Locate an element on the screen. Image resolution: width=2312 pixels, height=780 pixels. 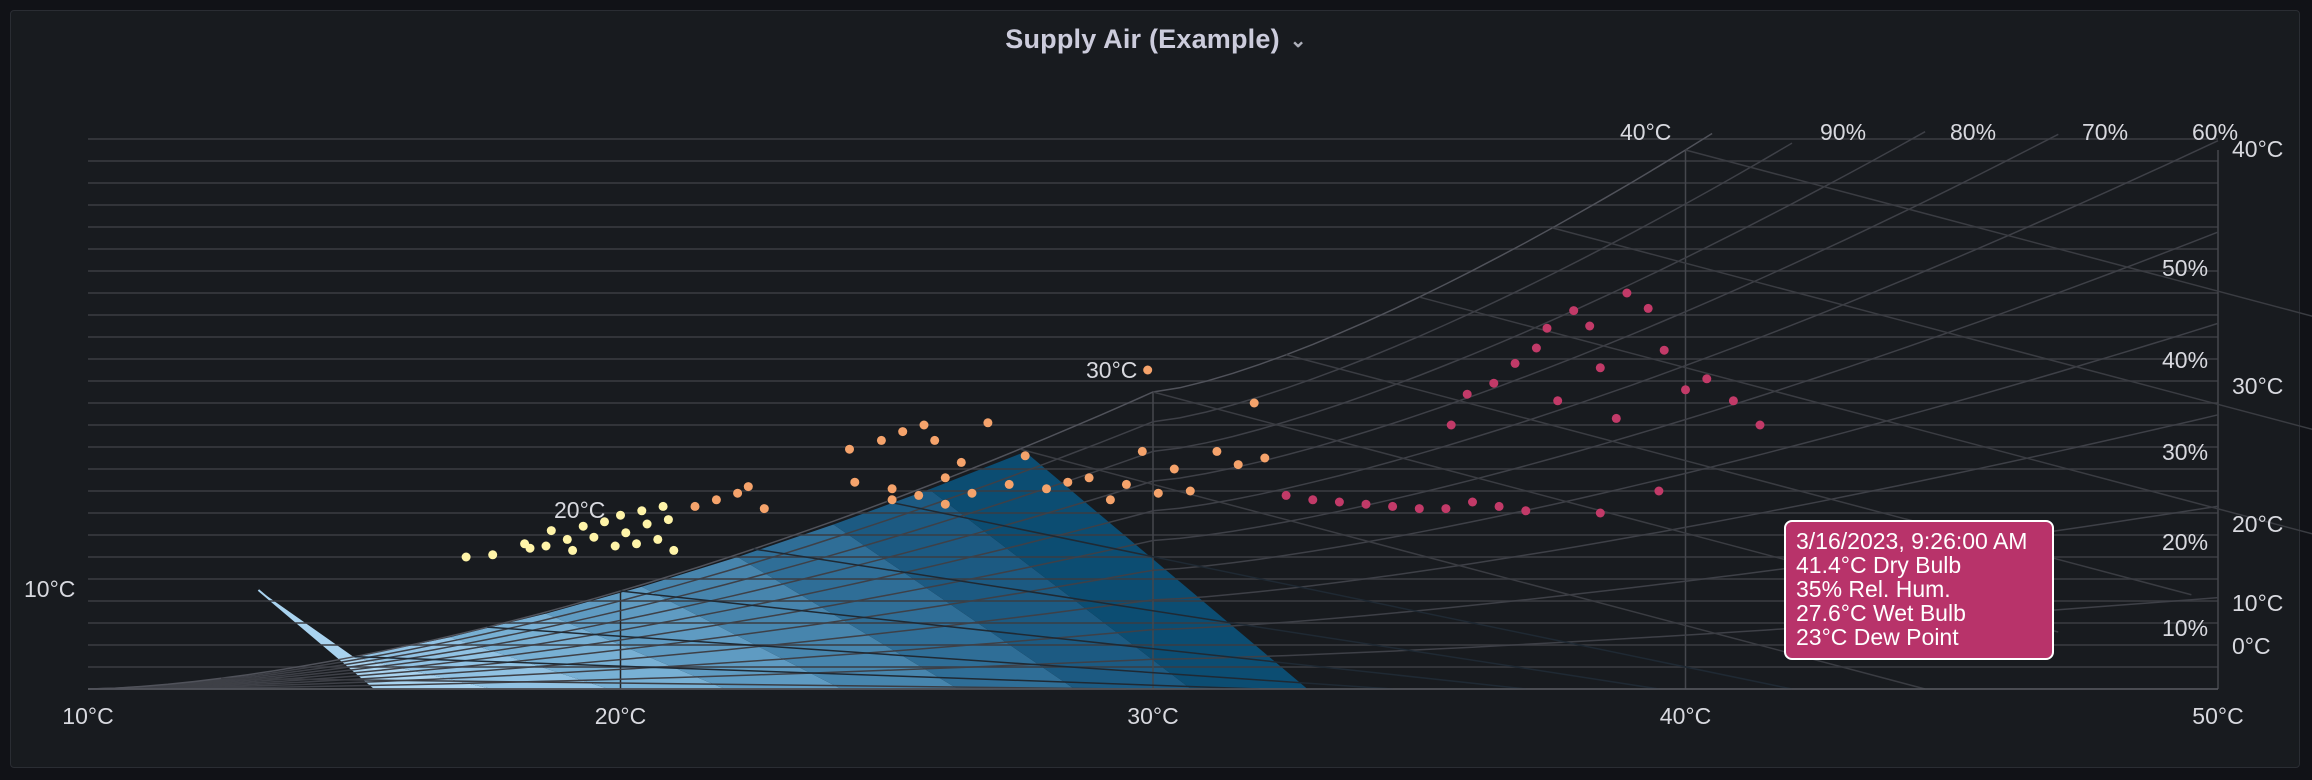
wetbulb-label: 10°C is located at coordinates (49, 589).